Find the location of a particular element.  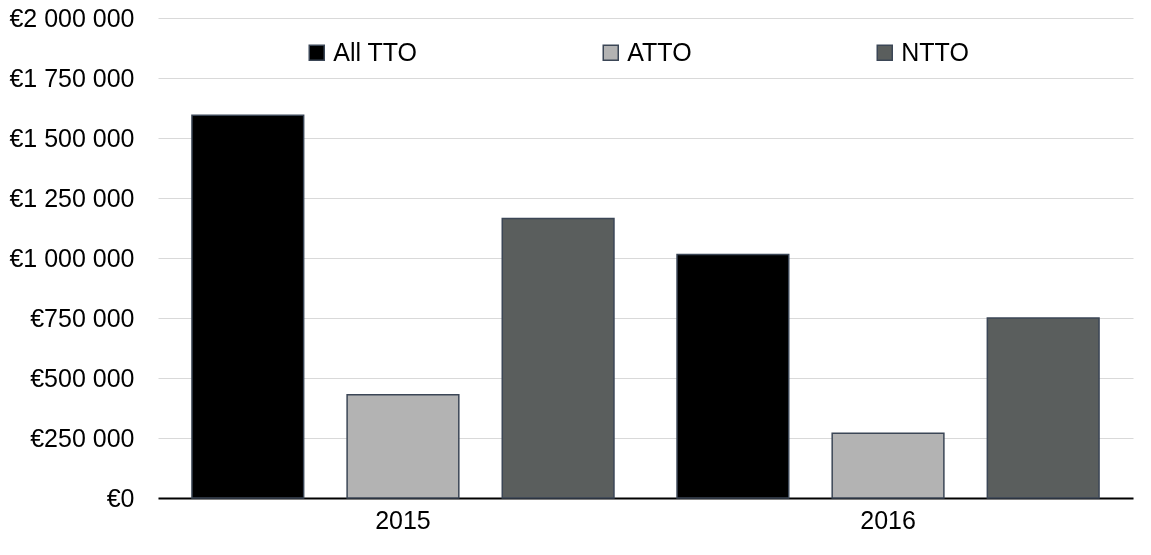

y-tick-label: €1 500 000 is located at coordinates (72, 137).